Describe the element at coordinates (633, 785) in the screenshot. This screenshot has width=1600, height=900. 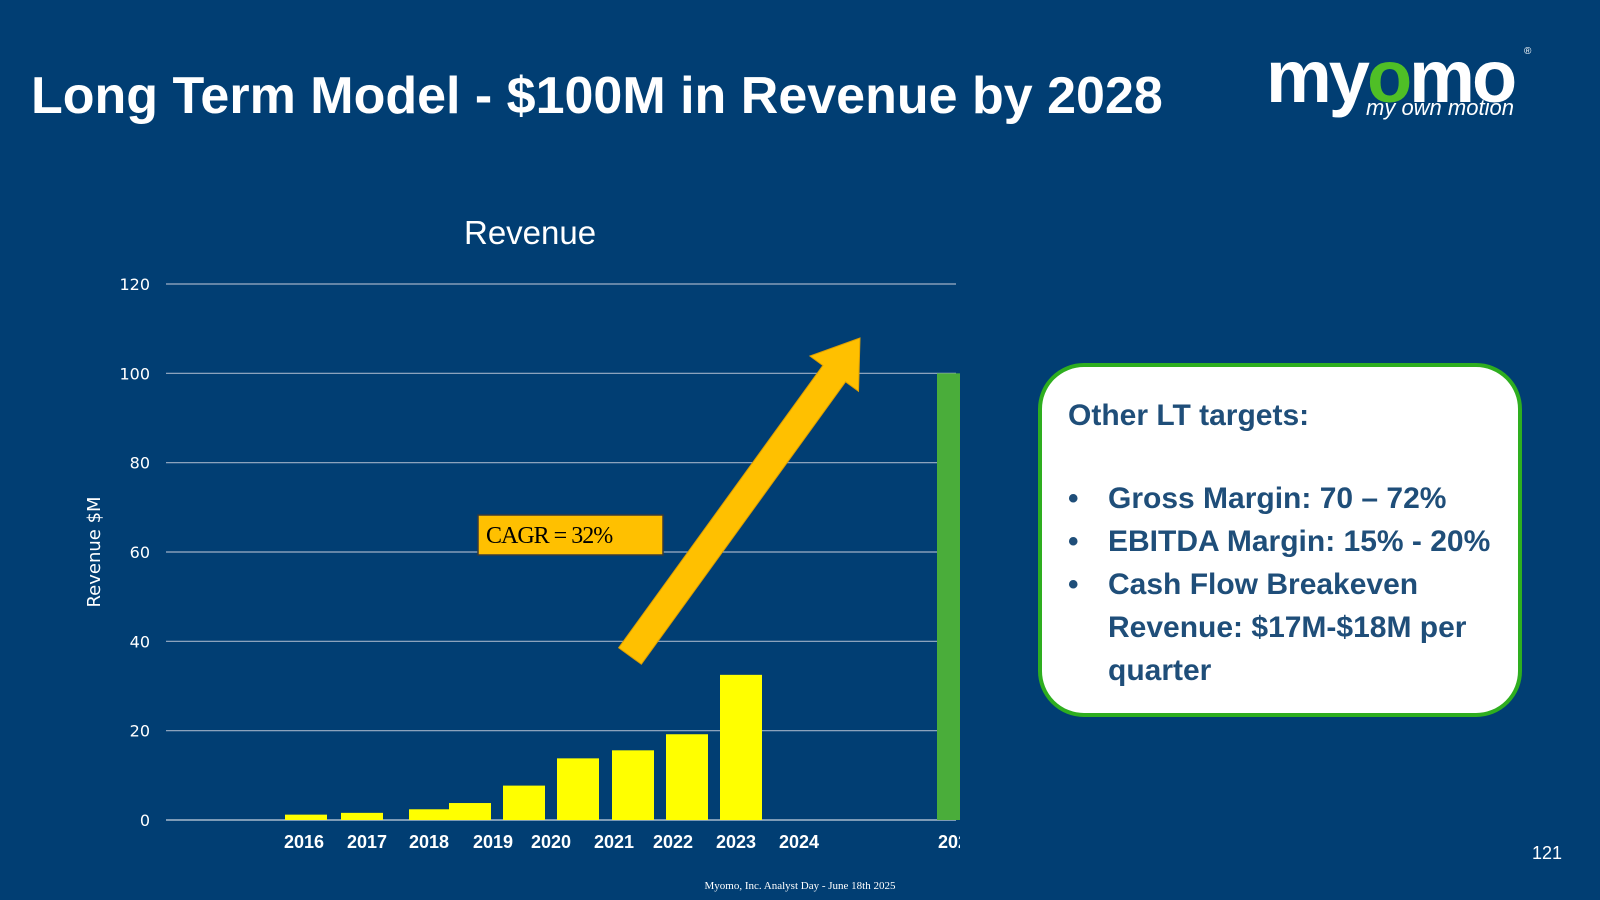
I see `bar-2022` at that location.